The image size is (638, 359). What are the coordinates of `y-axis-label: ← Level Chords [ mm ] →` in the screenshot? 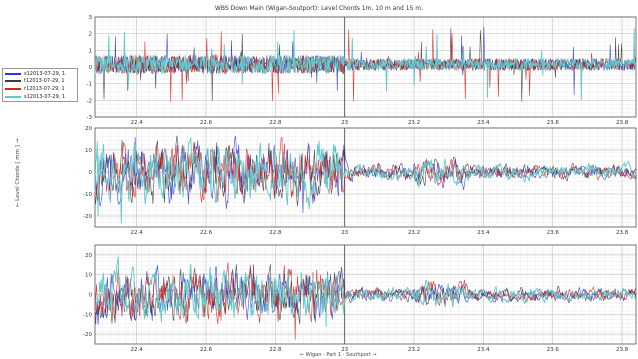 It's located at (18, 173).